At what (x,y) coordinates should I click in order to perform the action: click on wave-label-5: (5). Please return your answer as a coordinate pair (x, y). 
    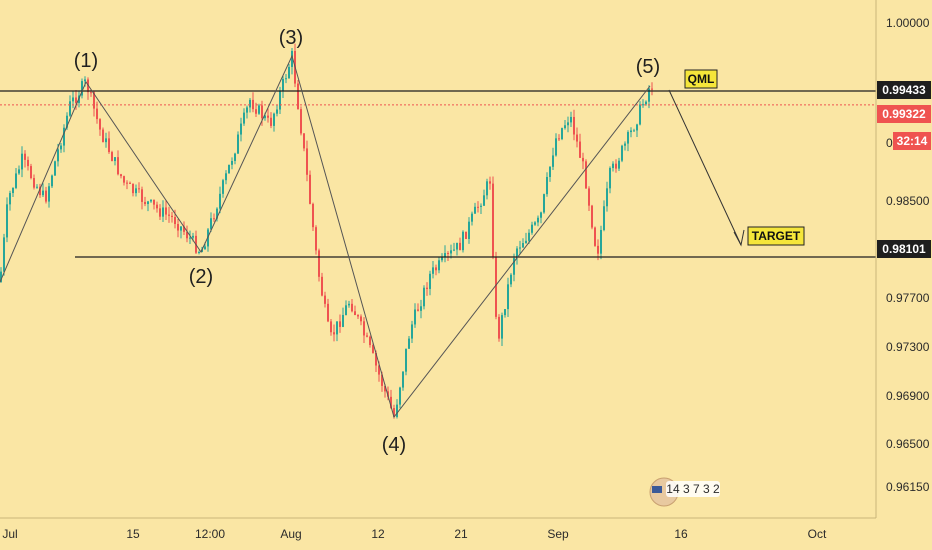
    Looking at the image, I should click on (648, 67).